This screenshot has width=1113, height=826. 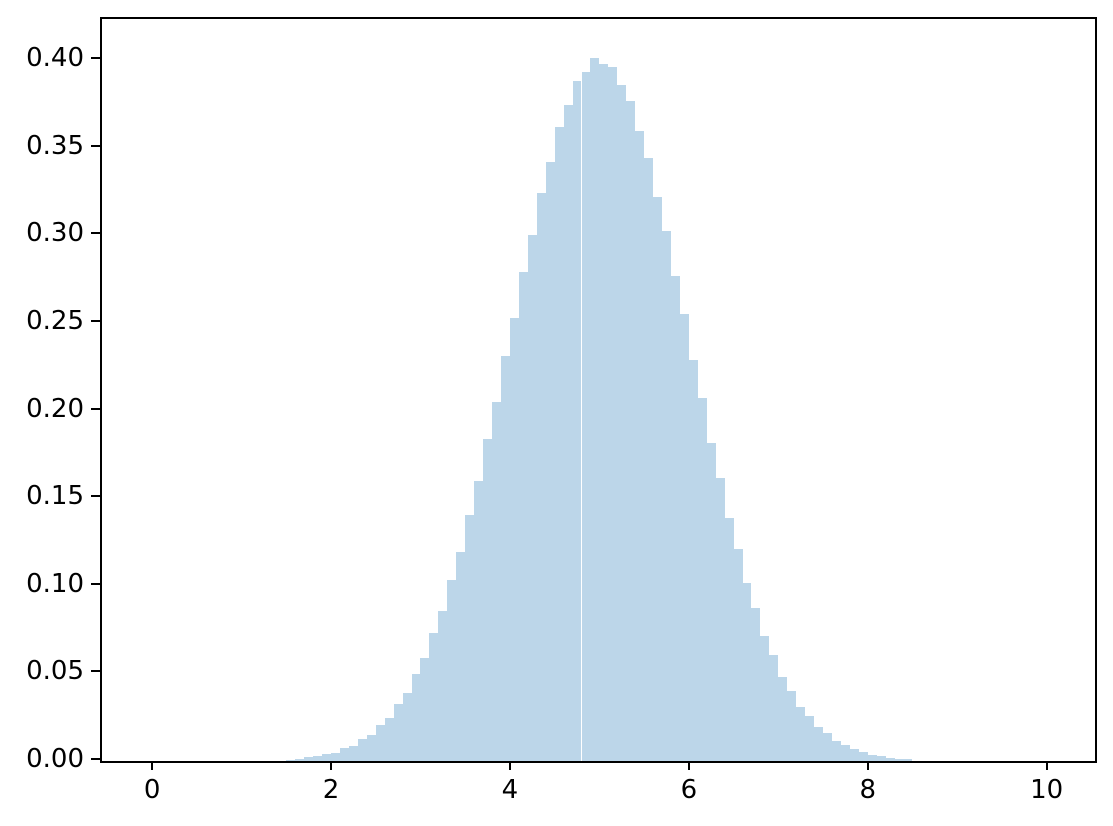 I want to click on x-axis-tick-label: 10, so click(x=1047, y=790).